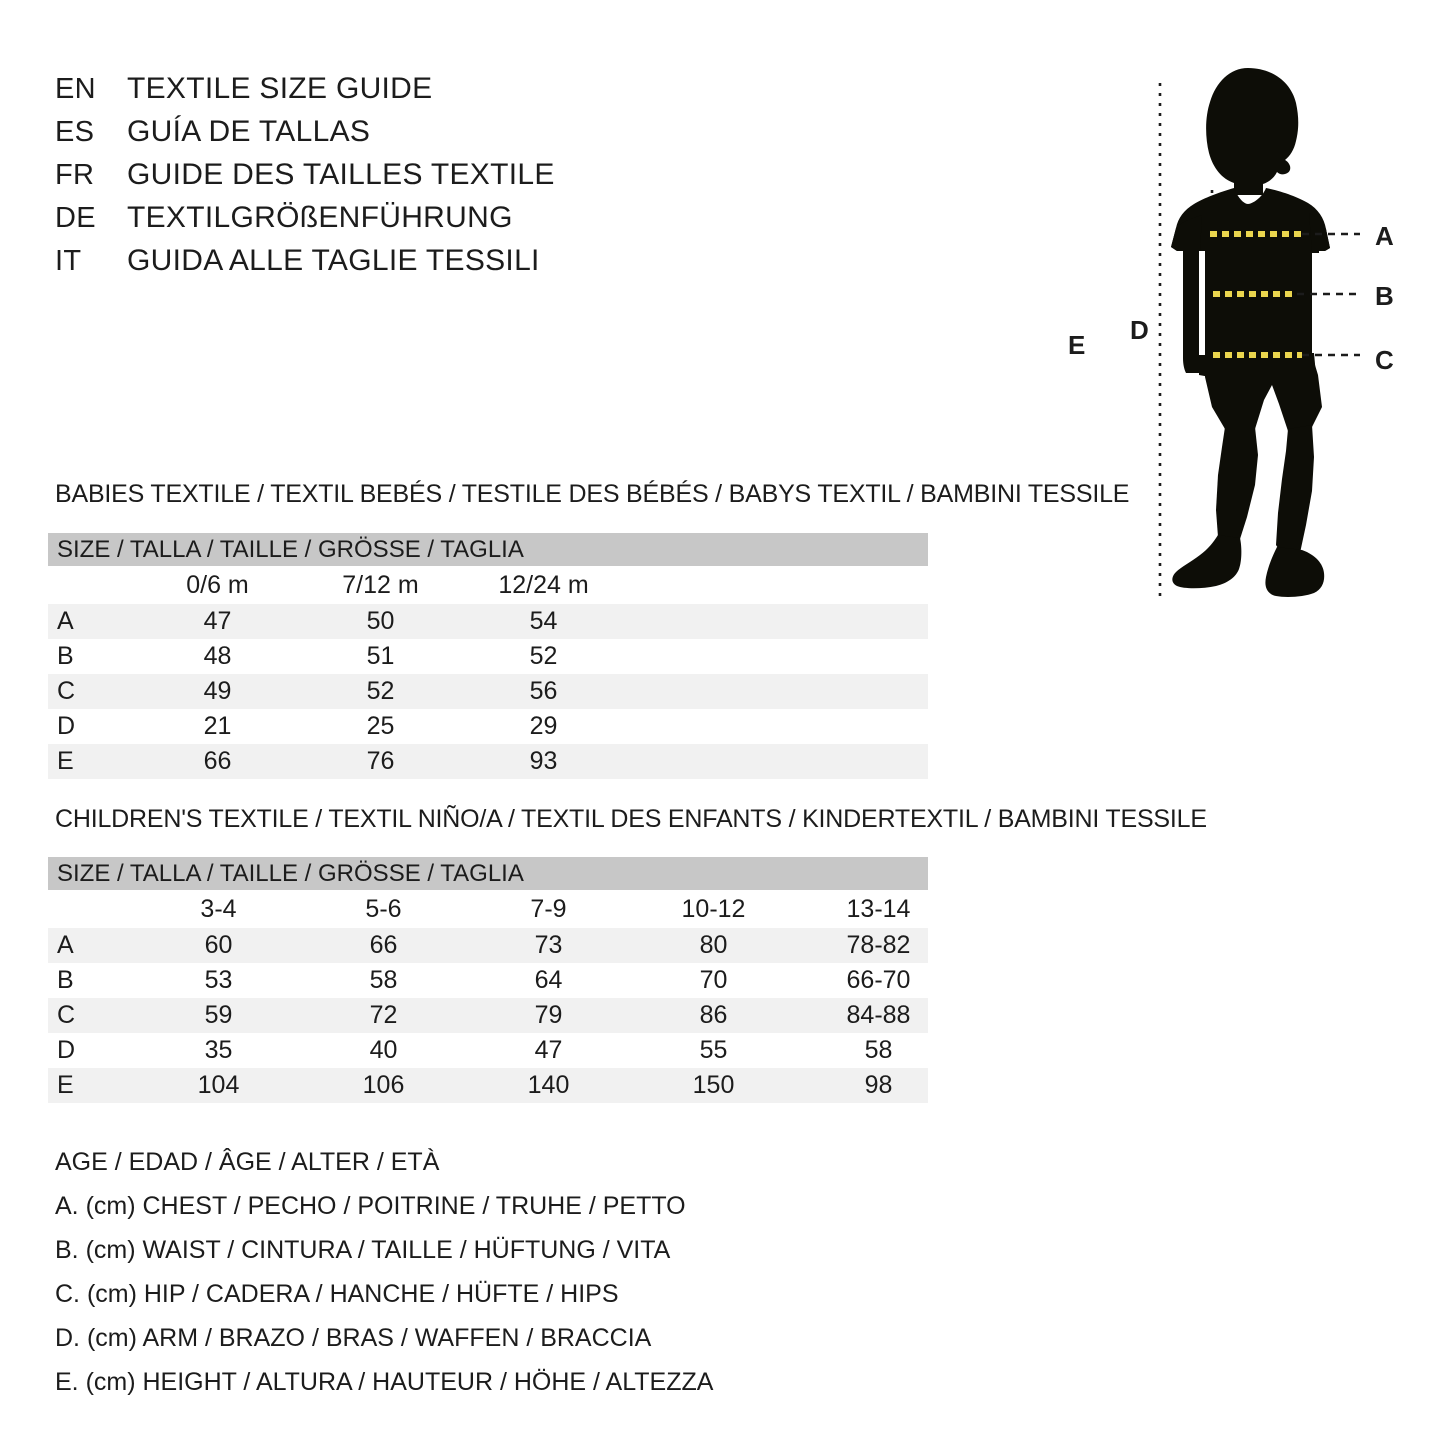 The width and height of the screenshot is (1445, 1445). What do you see at coordinates (68, 261) in the screenshot?
I see `language-code-it: IT` at bounding box center [68, 261].